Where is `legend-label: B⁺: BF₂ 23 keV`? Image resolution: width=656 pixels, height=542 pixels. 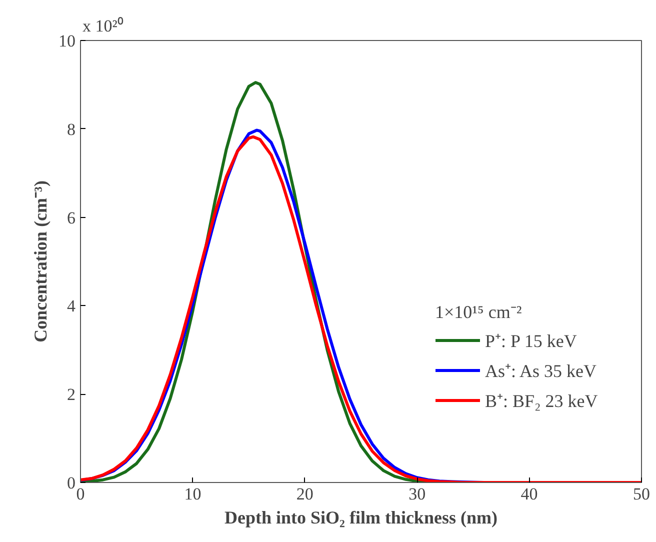
legend-label: B⁺: BF₂ 23 keV is located at coordinates (541, 401).